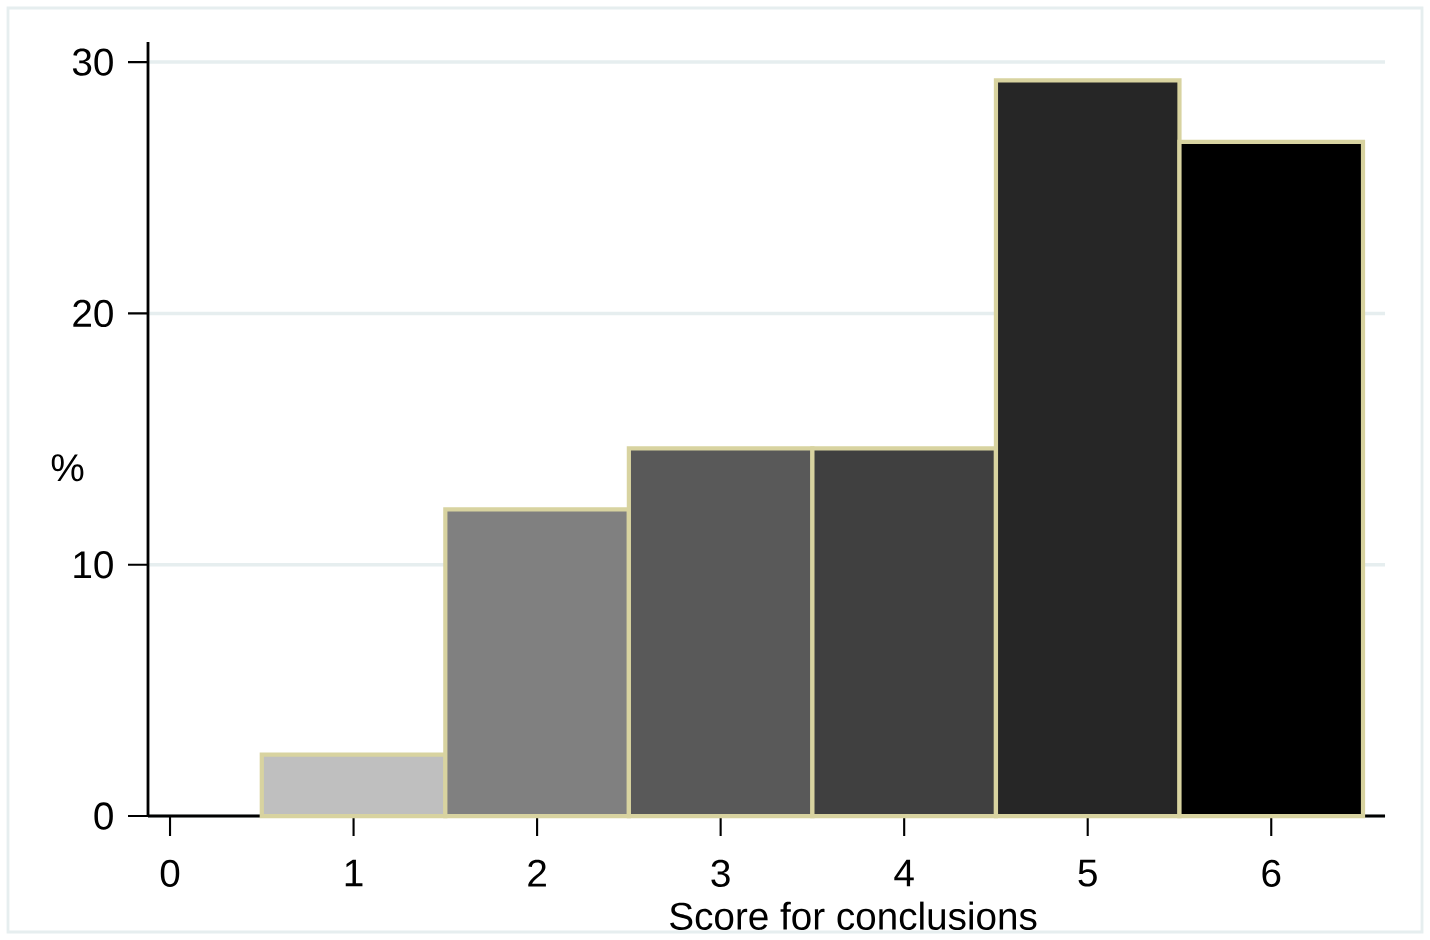 This screenshot has width=1430, height=940. What do you see at coordinates (92, 62) in the screenshot?
I see `y-tick-label: 30` at bounding box center [92, 62].